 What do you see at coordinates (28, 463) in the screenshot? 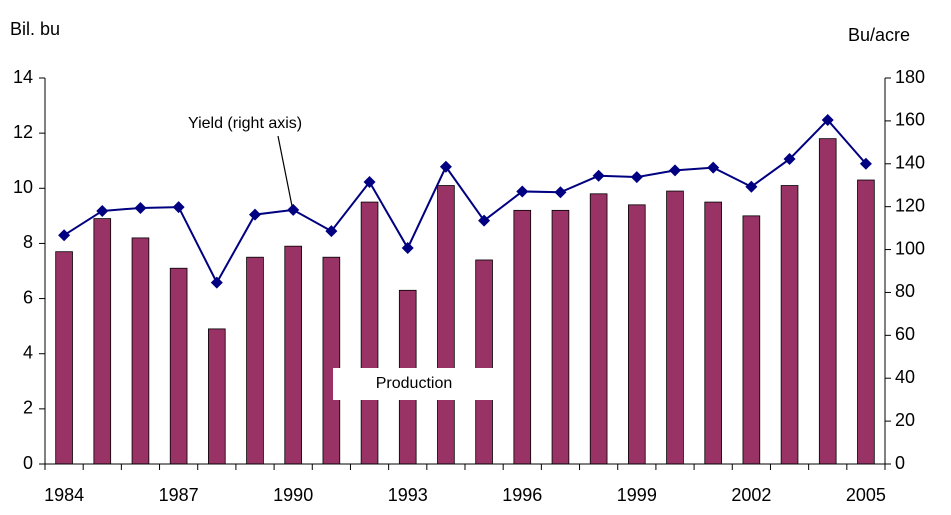
I see `y-tick-label: 0` at bounding box center [28, 463].